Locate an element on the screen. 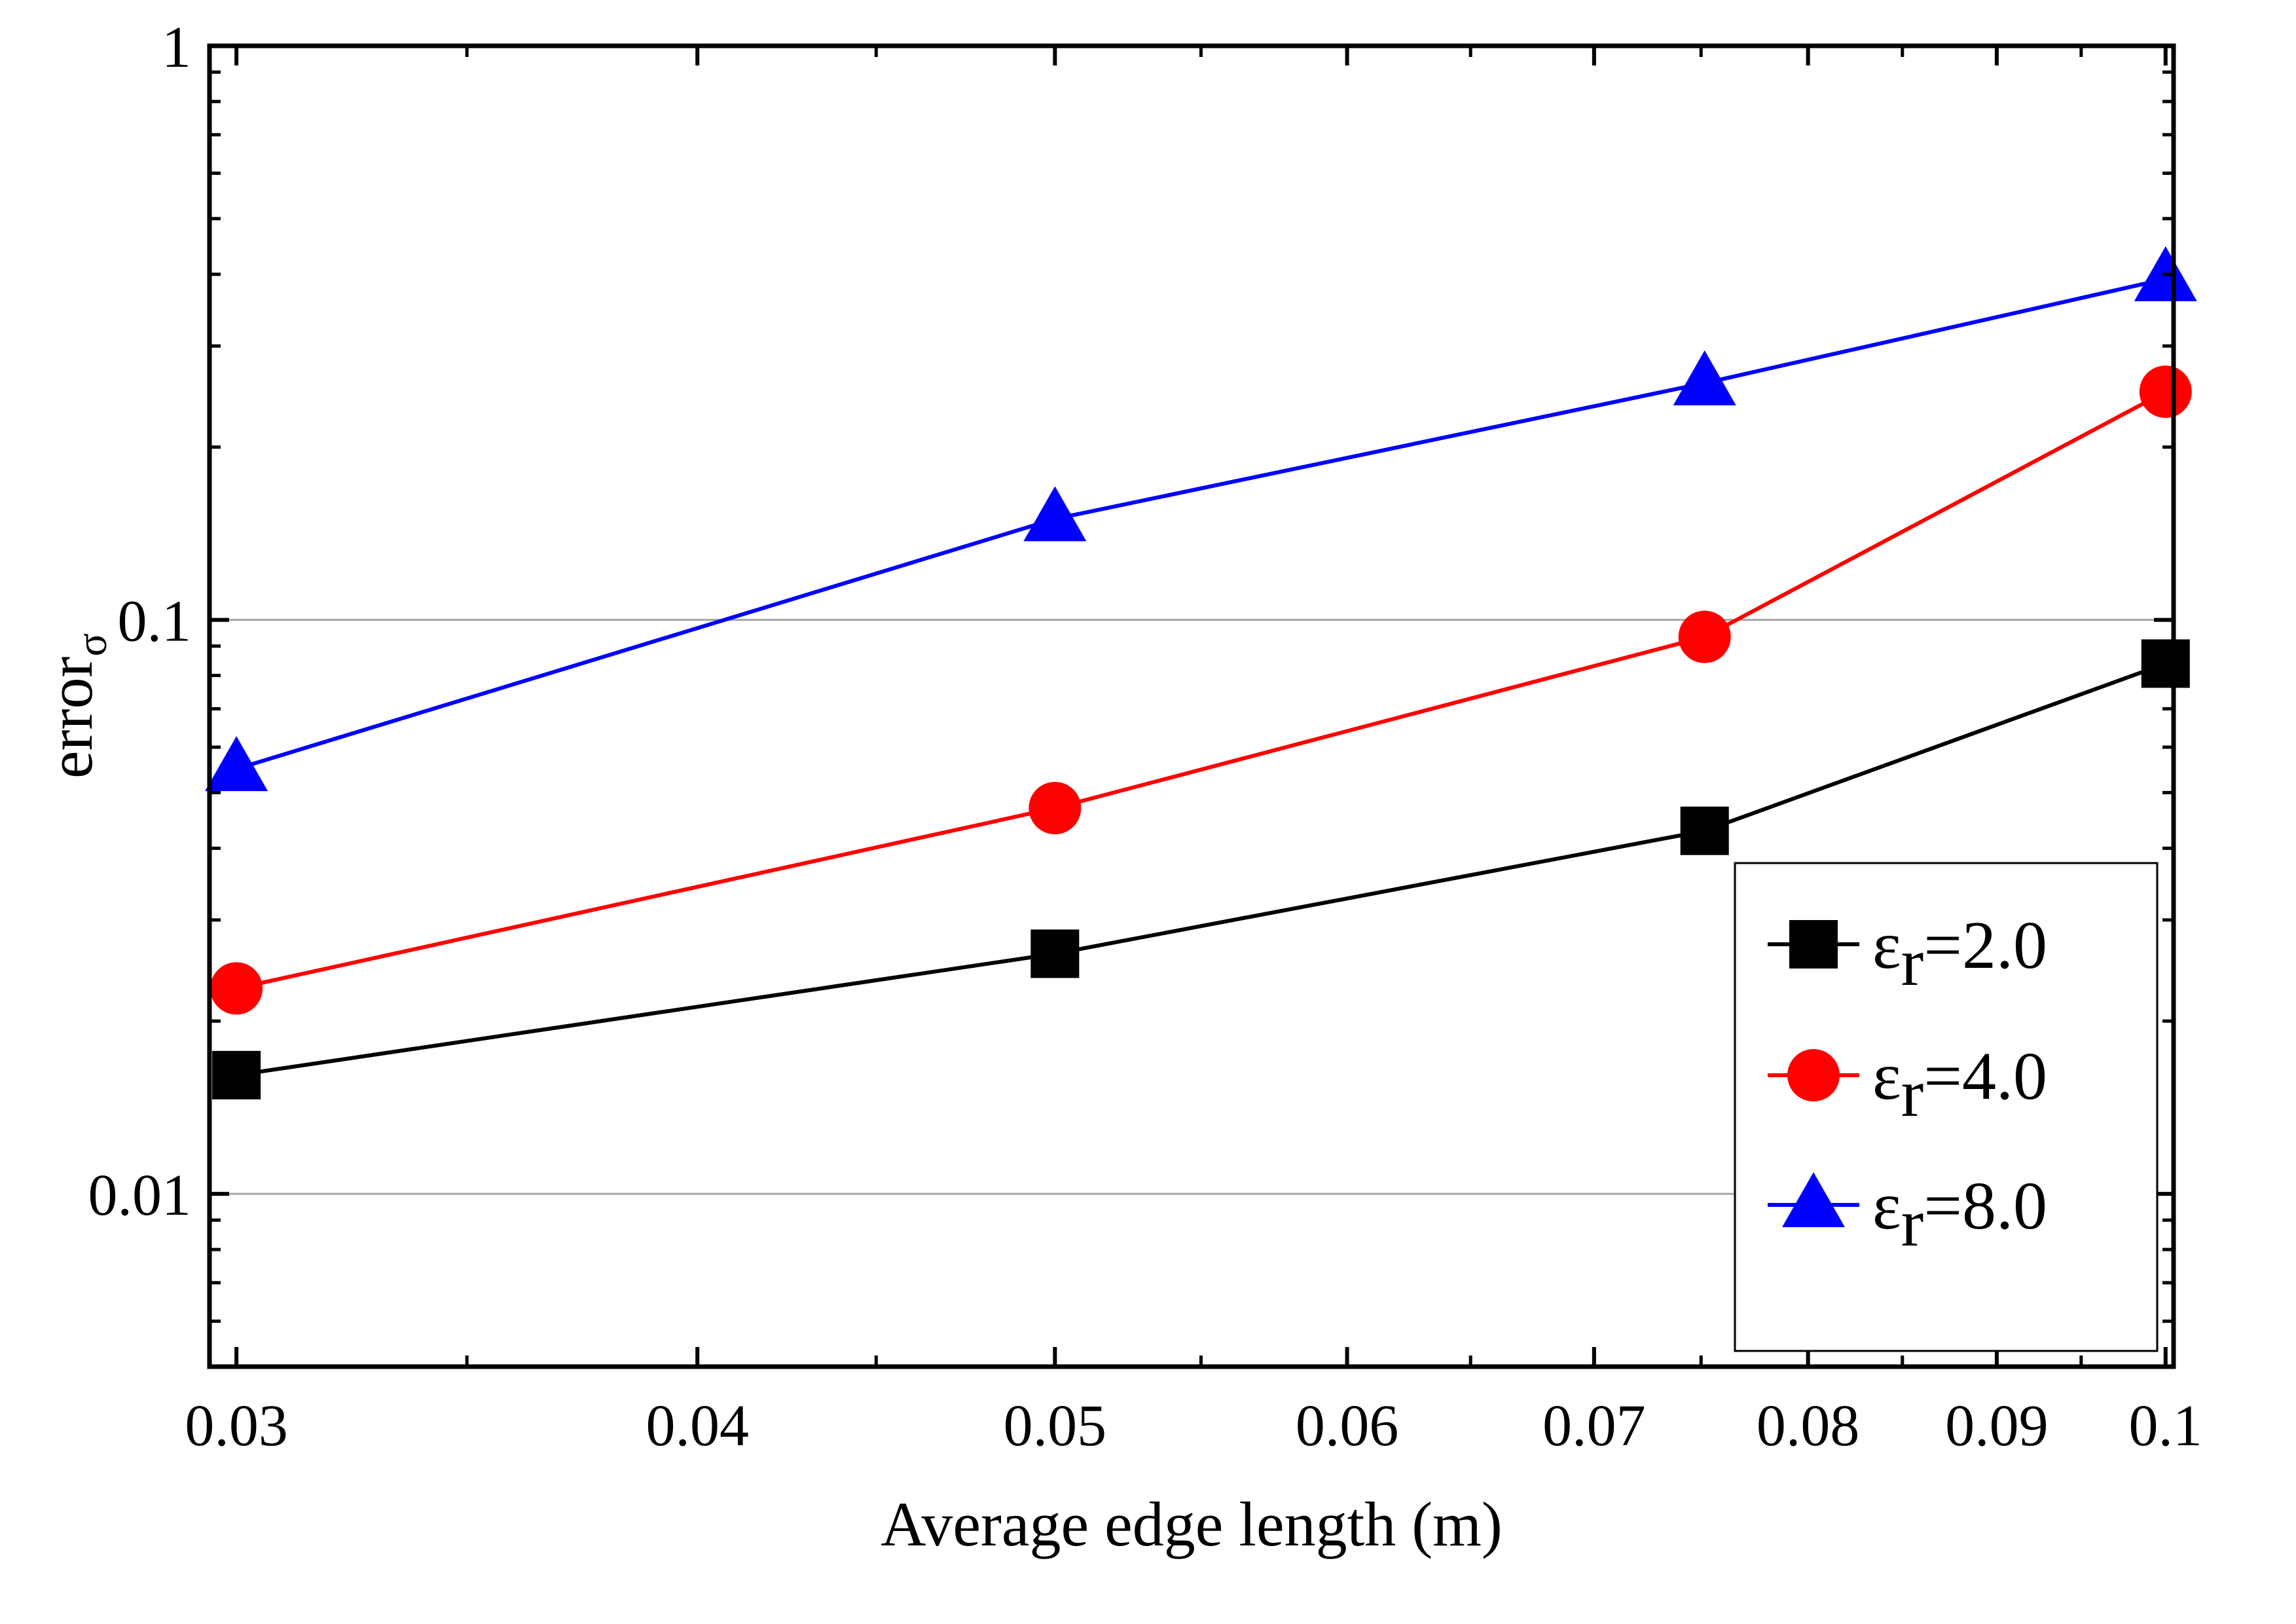  legend: εr=2.0εr=4.0εr=8.0 is located at coordinates (1946, 1107).